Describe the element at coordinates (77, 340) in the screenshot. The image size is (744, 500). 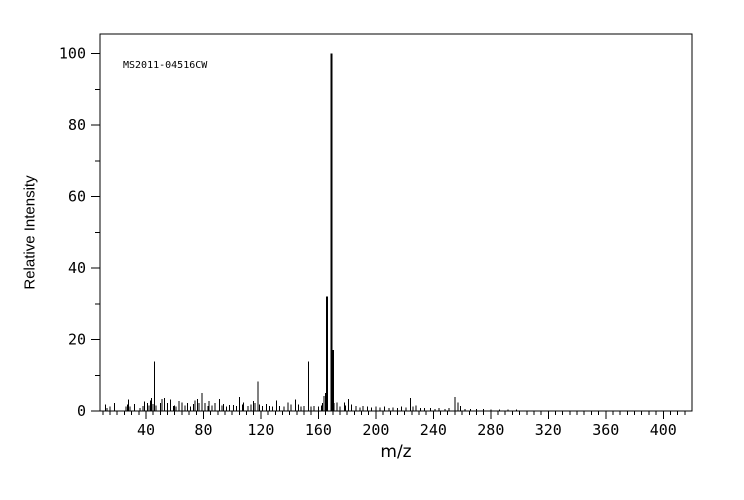
I see `y-tick-label: 20` at that location.